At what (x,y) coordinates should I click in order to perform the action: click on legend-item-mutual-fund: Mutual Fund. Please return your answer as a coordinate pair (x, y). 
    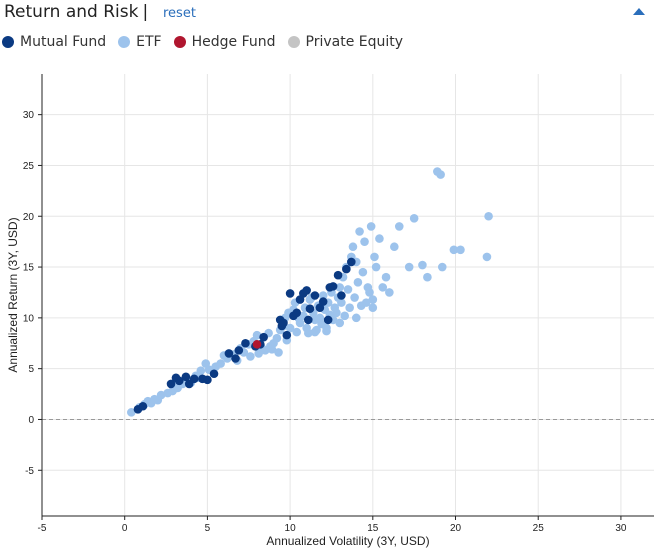
    Looking at the image, I should click on (54, 42).